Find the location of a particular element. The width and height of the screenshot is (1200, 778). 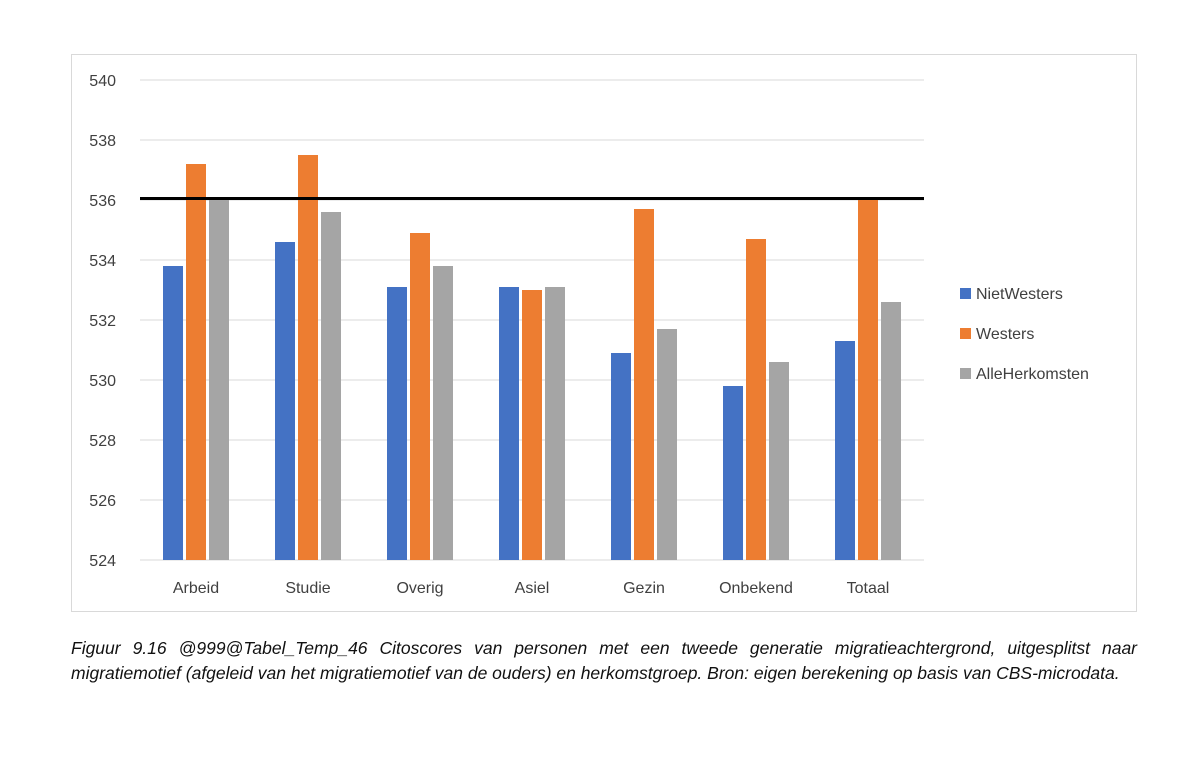

bar-nietwesters-totaal is located at coordinates (845, 450).